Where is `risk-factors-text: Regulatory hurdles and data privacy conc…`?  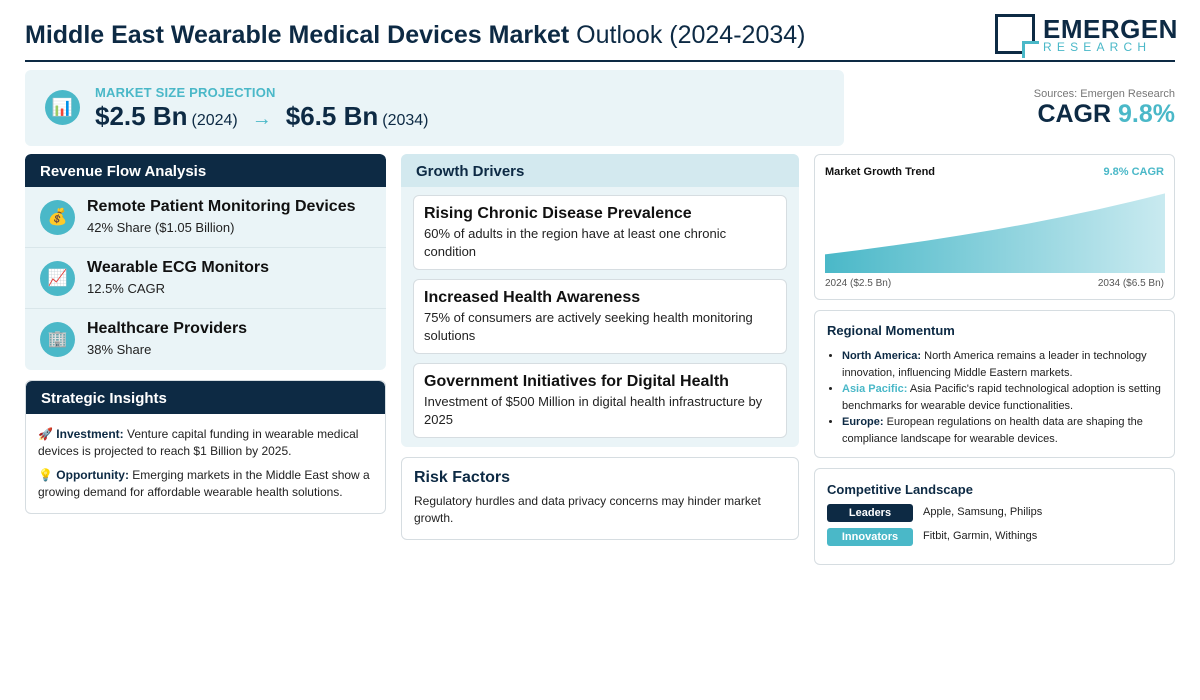 risk-factors-text: Regulatory hurdles and data privacy conc… is located at coordinates (587, 509).